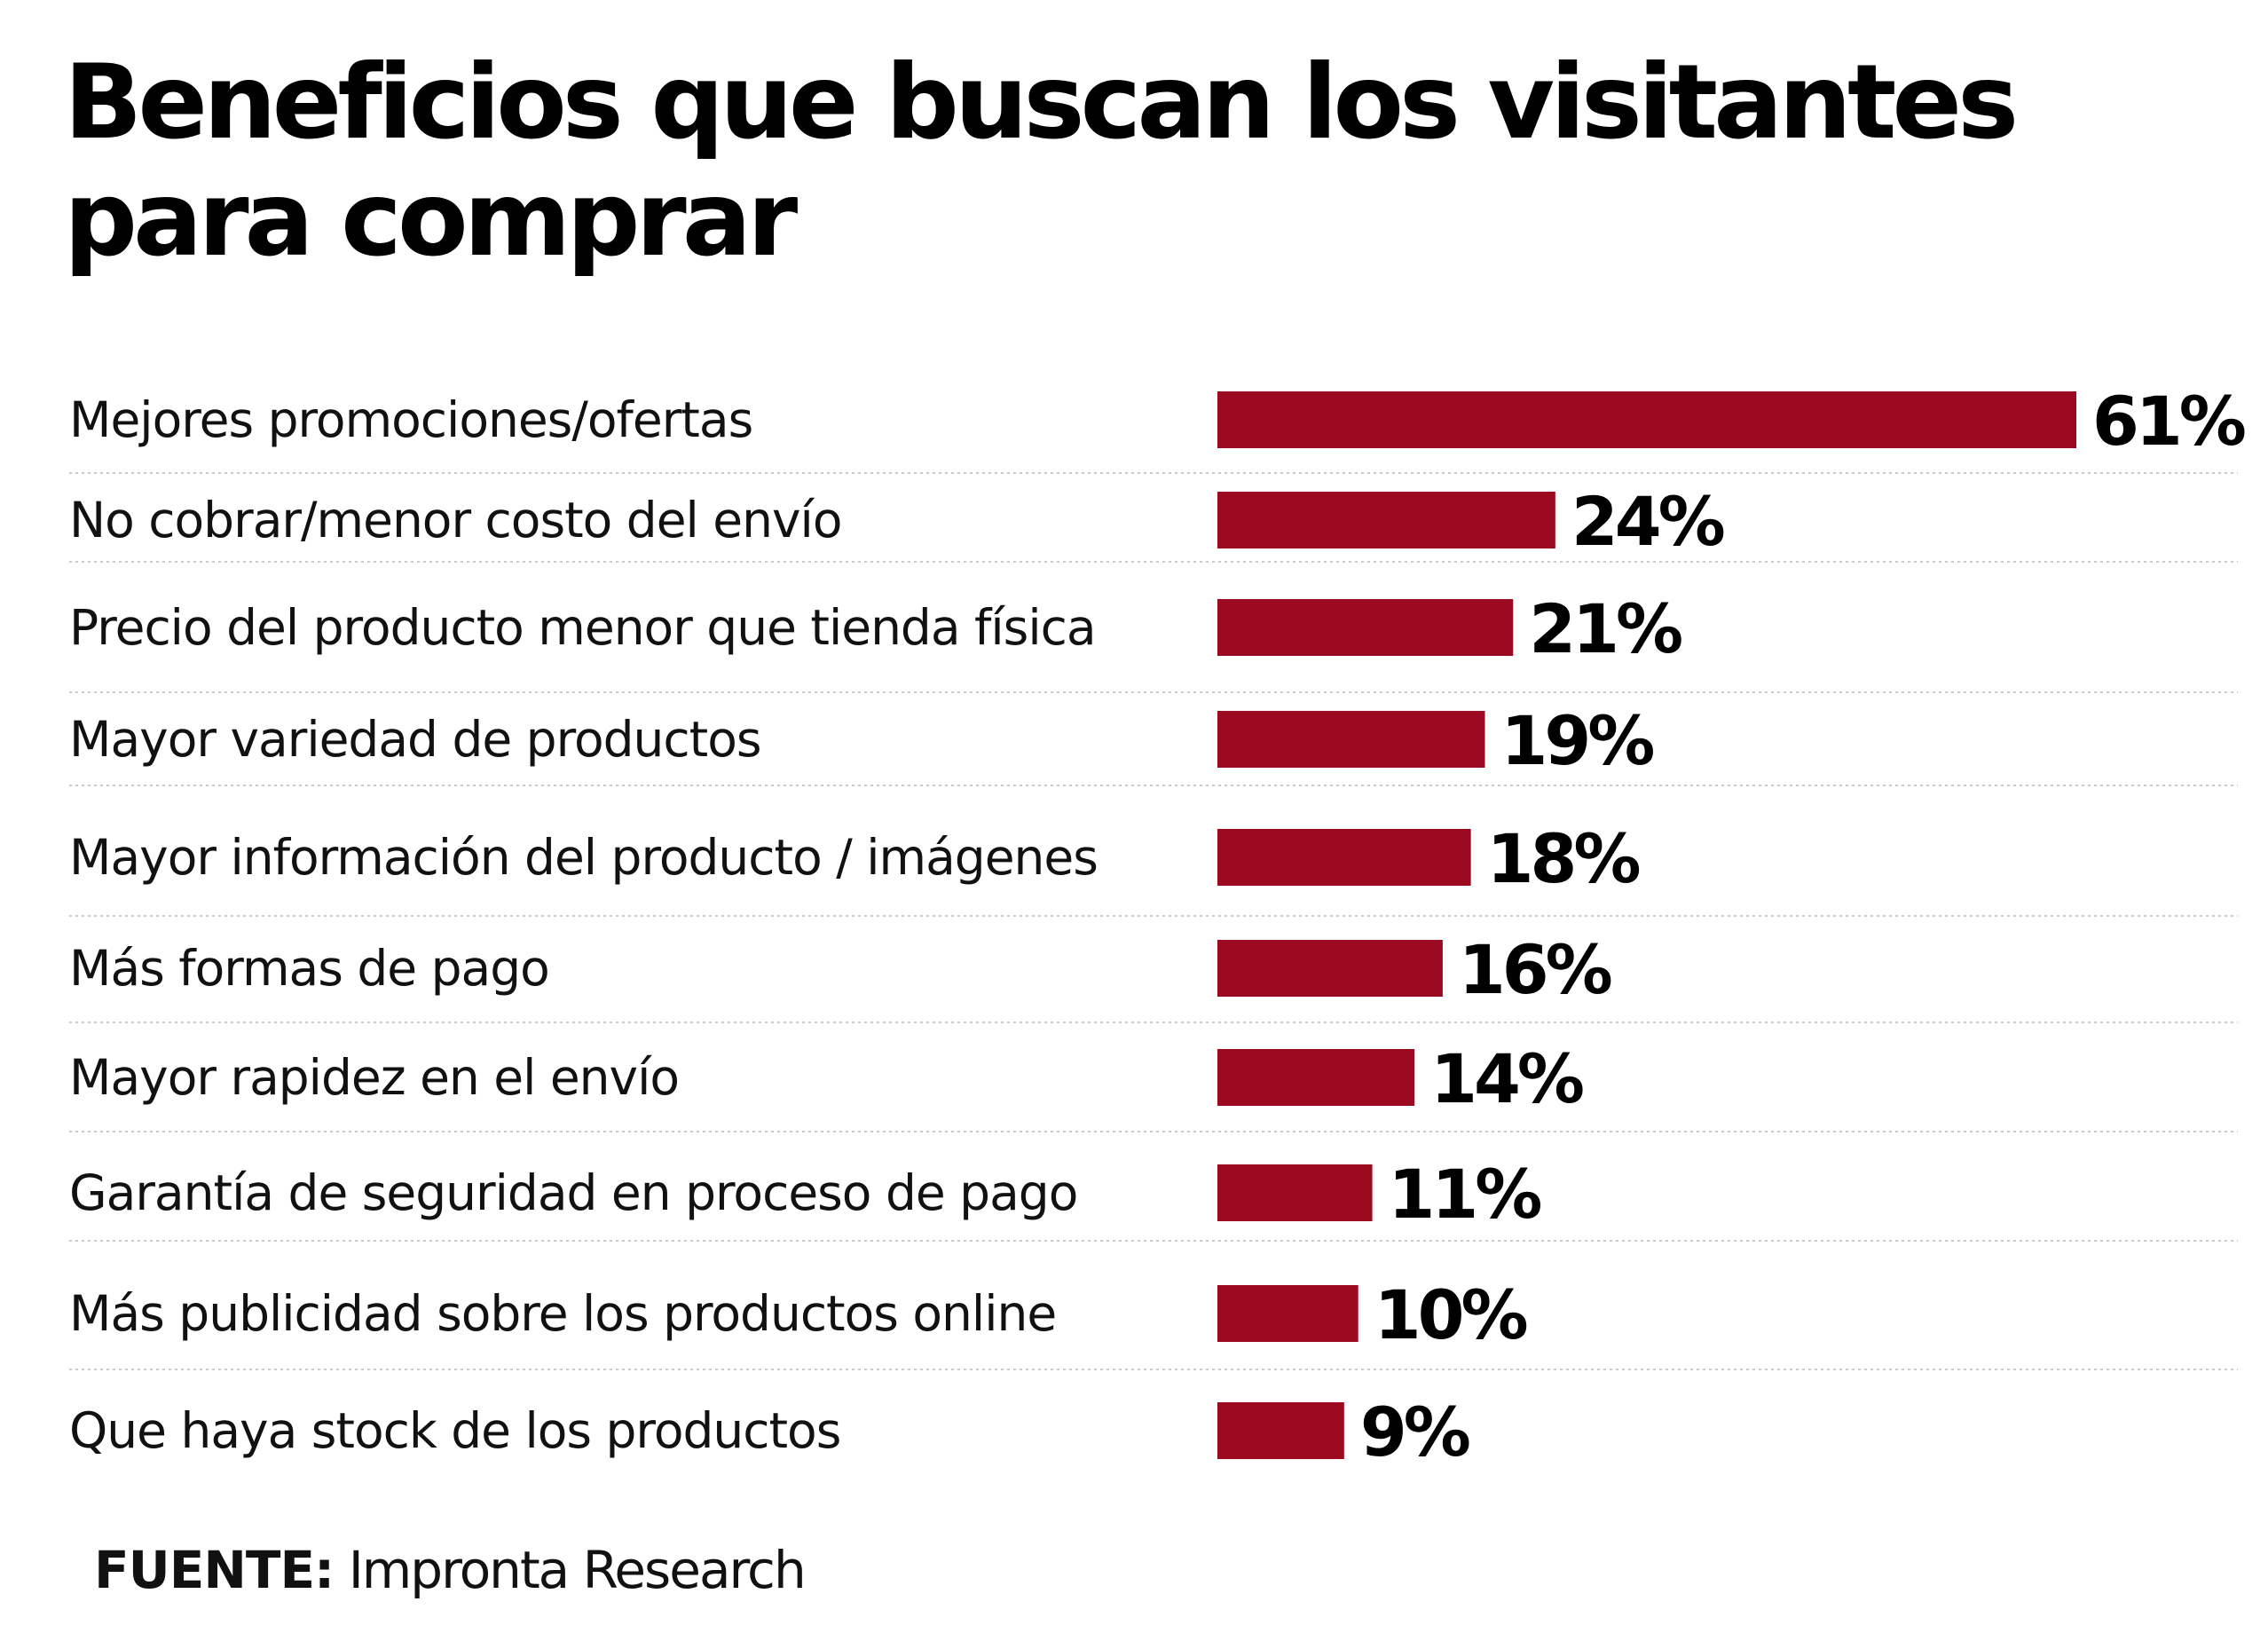 The height and width of the screenshot is (1649, 2268). What do you see at coordinates (415, 739) in the screenshot?
I see `category-label: Mayor variedad de productos` at bounding box center [415, 739].